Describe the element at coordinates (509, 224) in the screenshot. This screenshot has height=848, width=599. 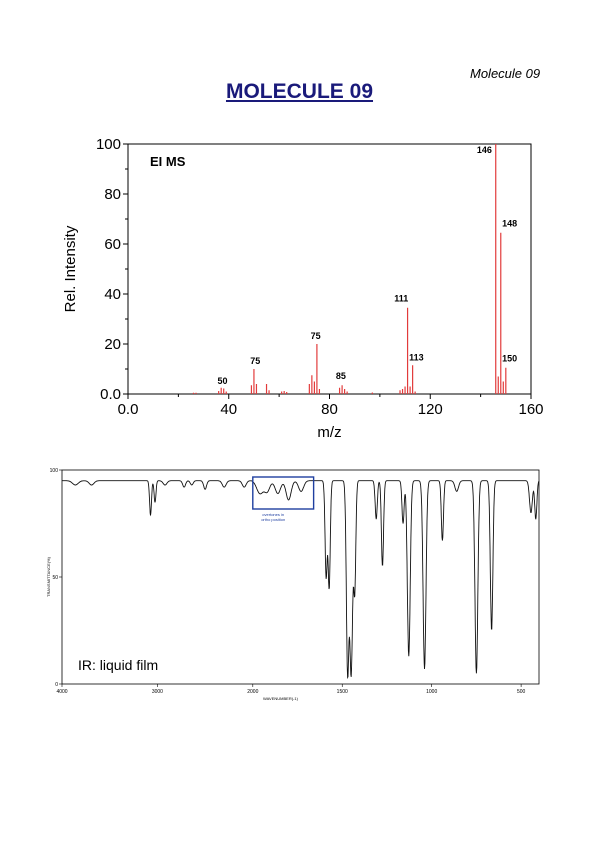
I see `ms-peak-label: 148` at that location.